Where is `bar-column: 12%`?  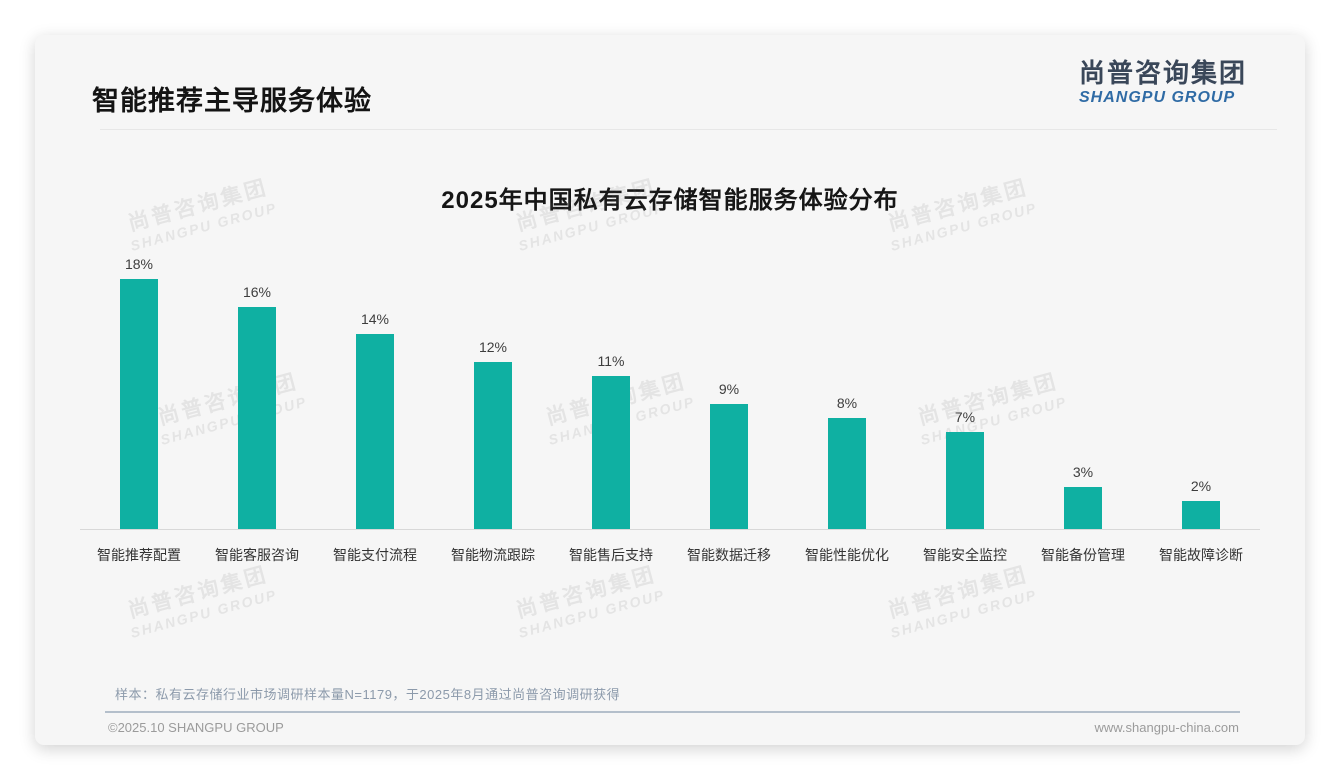
bar-column: 12% is located at coordinates (493, 434).